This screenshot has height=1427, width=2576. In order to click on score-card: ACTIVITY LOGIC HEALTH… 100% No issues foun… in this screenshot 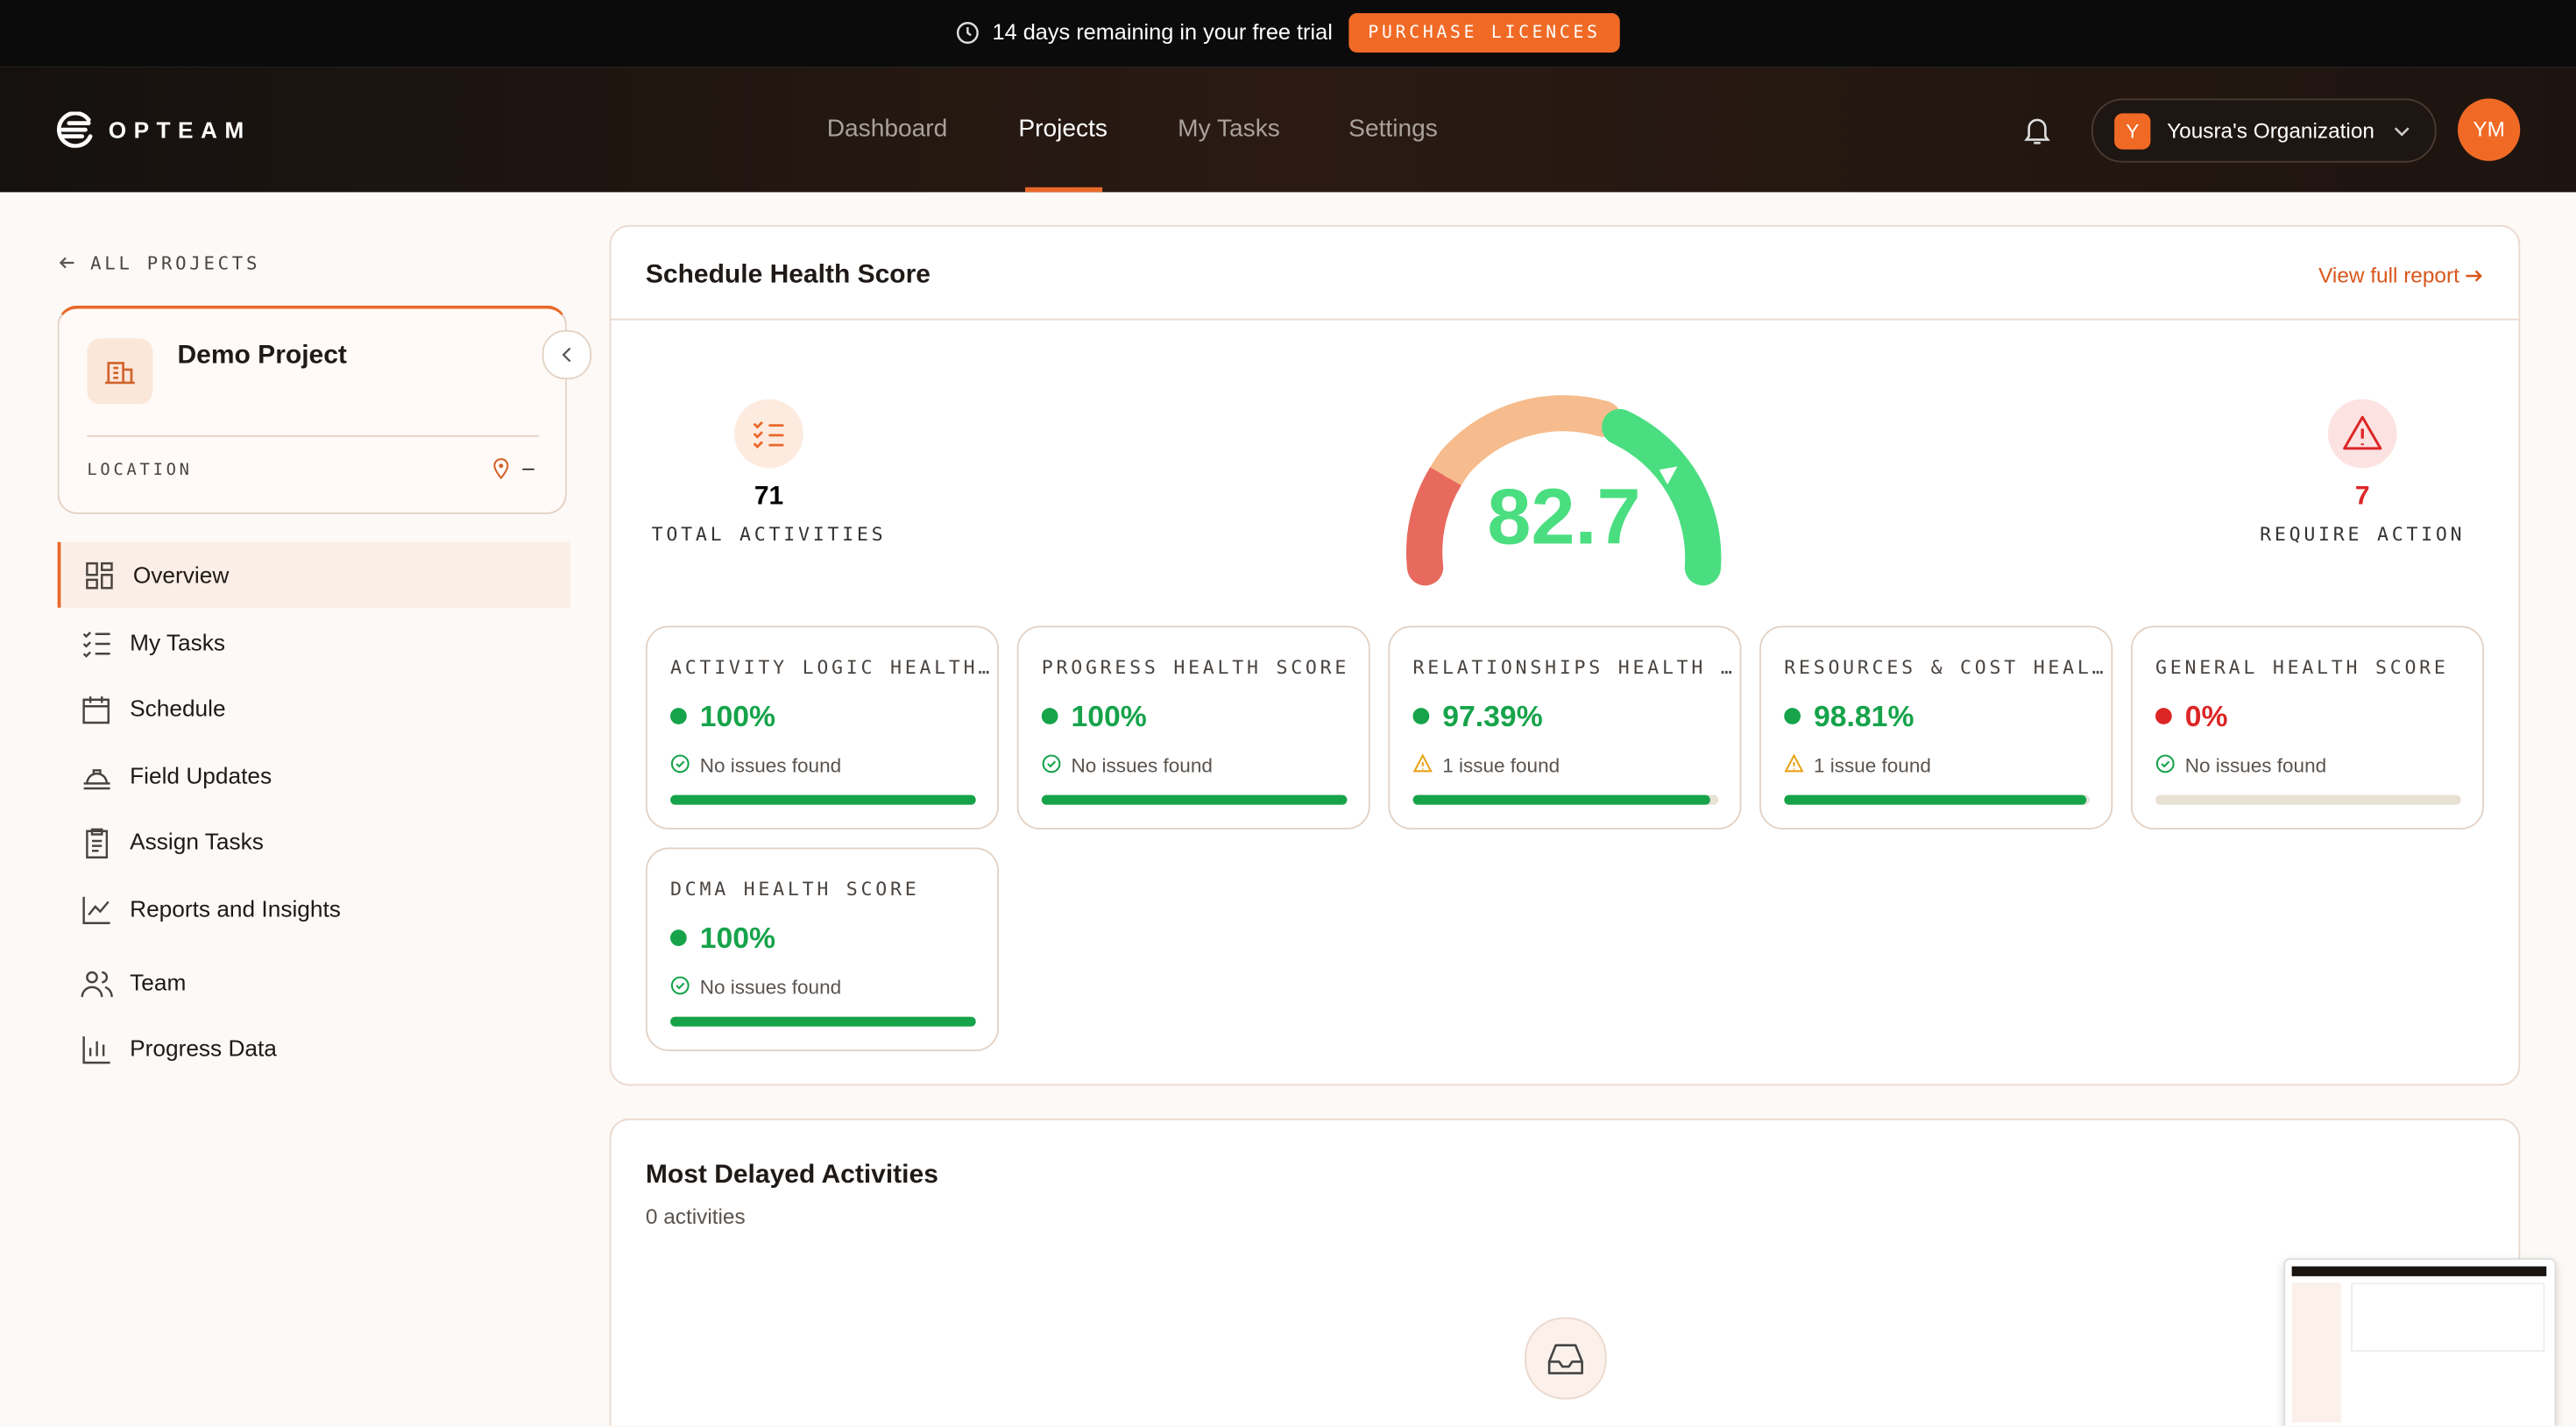, I will do `click(822, 727)`.